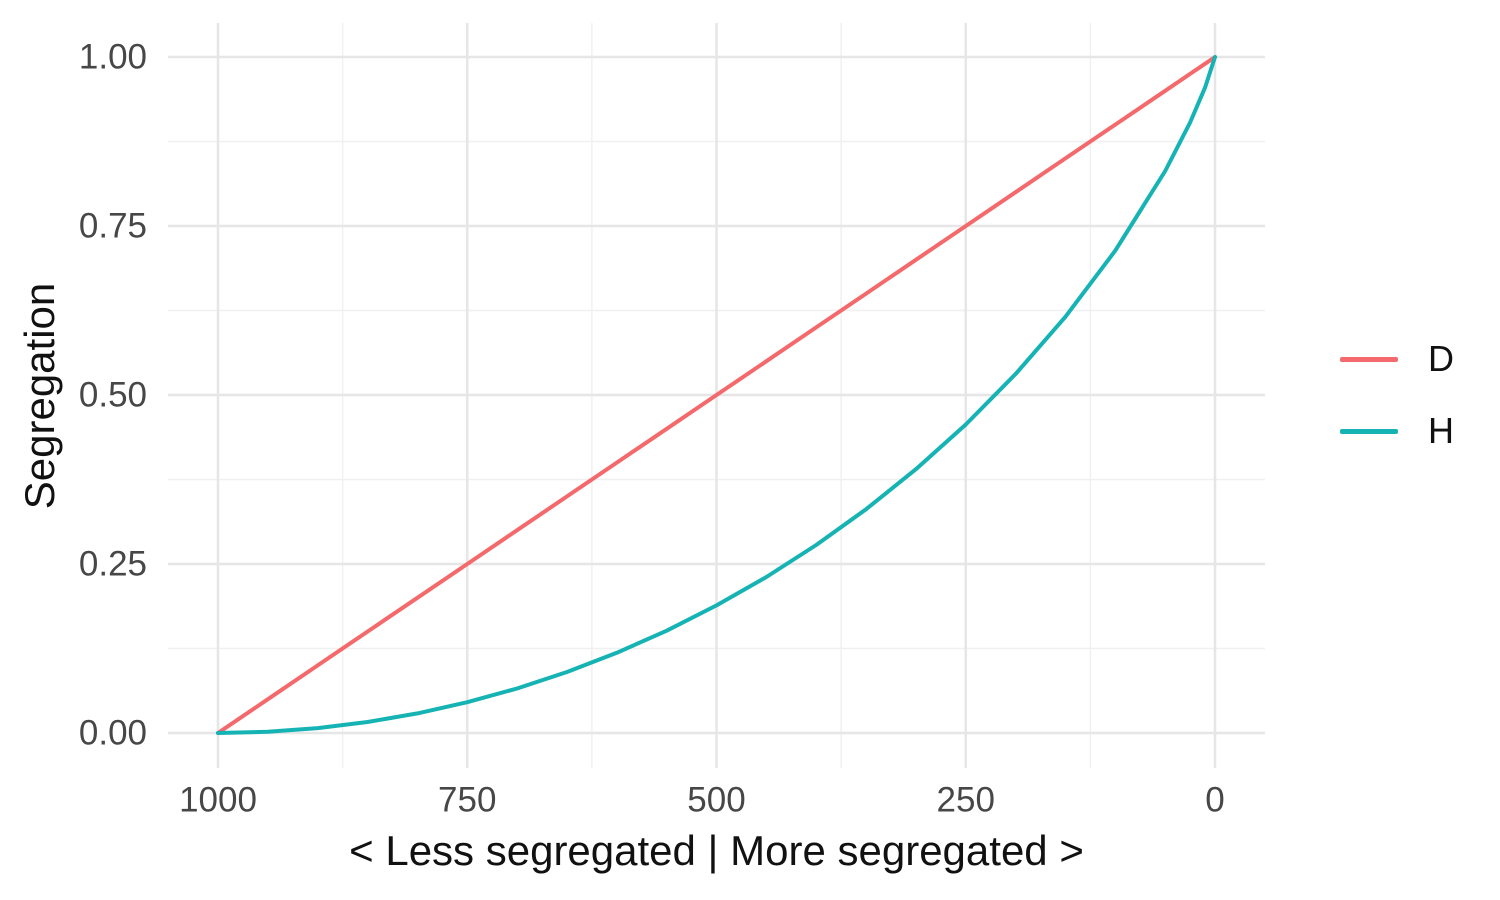 This screenshot has width=1500, height=900. What do you see at coordinates (1215, 800) in the screenshot?
I see `x-tick-label: 0` at bounding box center [1215, 800].